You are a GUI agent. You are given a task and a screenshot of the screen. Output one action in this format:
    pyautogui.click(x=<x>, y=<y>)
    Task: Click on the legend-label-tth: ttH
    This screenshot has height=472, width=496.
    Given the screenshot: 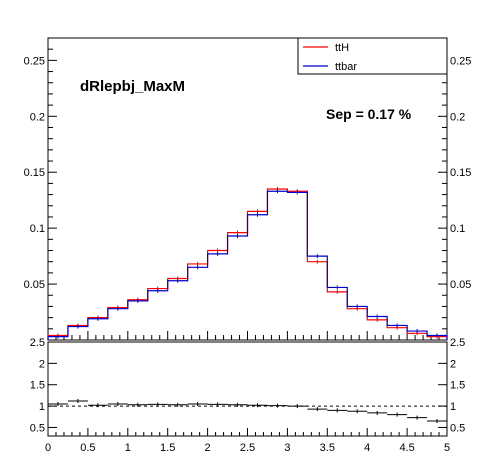 What is the action you would take?
    pyautogui.click(x=342, y=48)
    